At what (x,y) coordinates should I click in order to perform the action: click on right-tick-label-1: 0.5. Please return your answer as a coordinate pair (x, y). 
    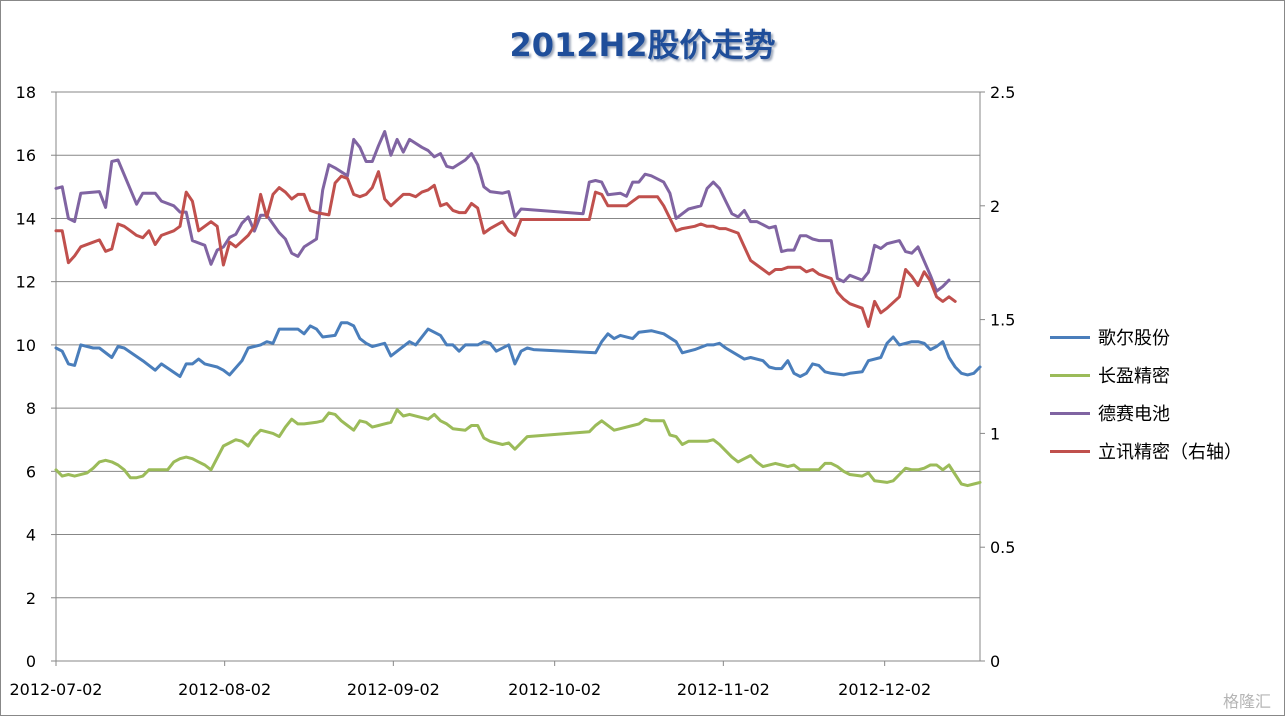
    Looking at the image, I should click on (1002, 547).